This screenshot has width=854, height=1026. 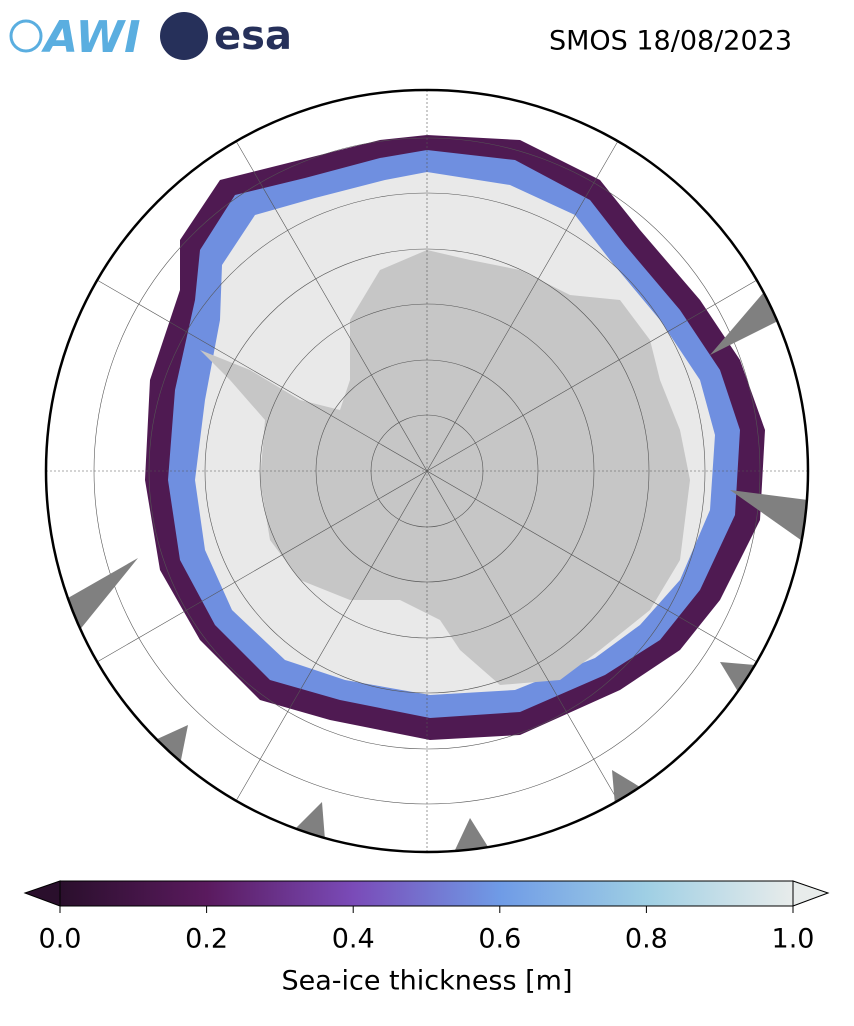 What do you see at coordinates (184, 36) in the screenshot?
I see `esa-globe` at bounding box center [184, 36].